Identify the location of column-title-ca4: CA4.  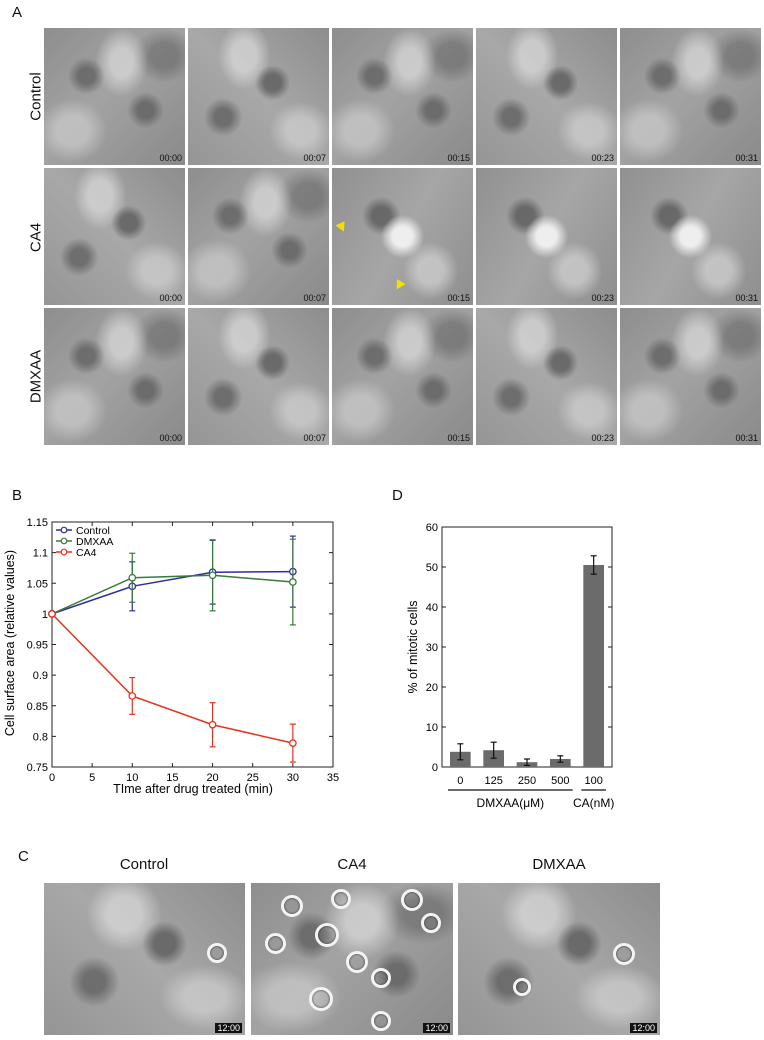
(352, 864).